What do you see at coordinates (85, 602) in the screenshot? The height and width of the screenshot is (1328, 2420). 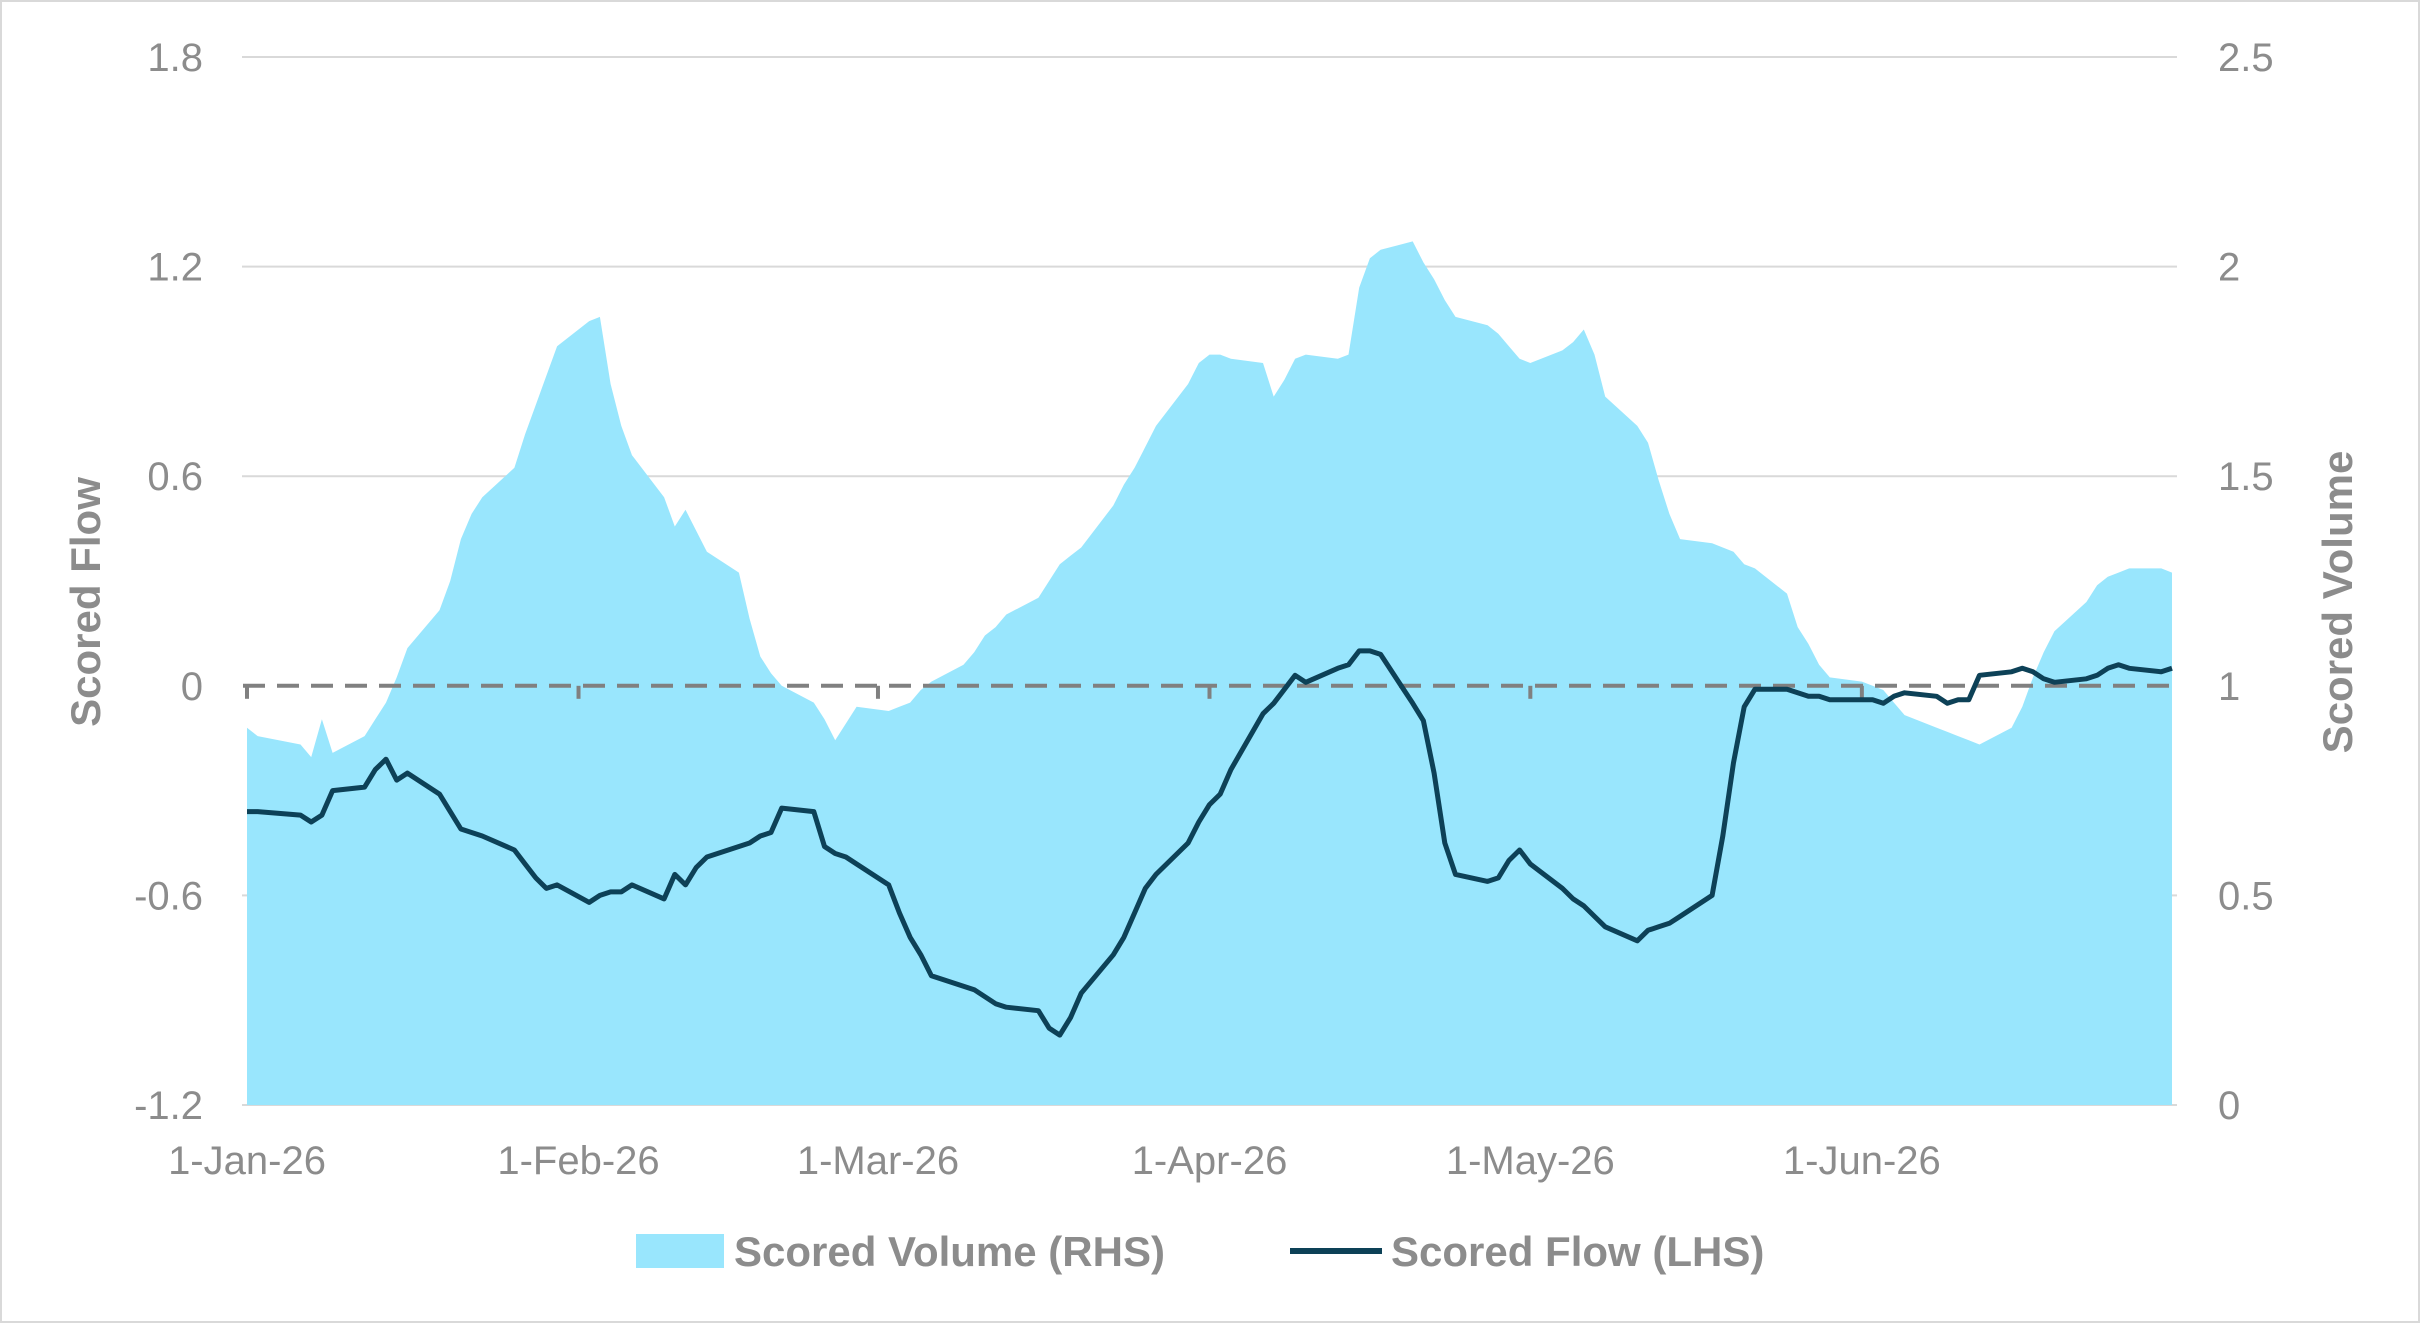 I see `left-axis-title: Scored Flow` at bounding box center [85, 602].